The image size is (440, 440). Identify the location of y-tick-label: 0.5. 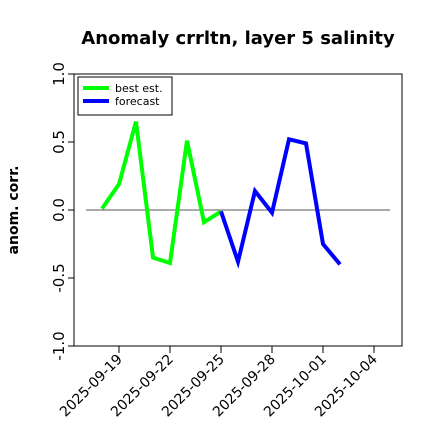
(59, 142).